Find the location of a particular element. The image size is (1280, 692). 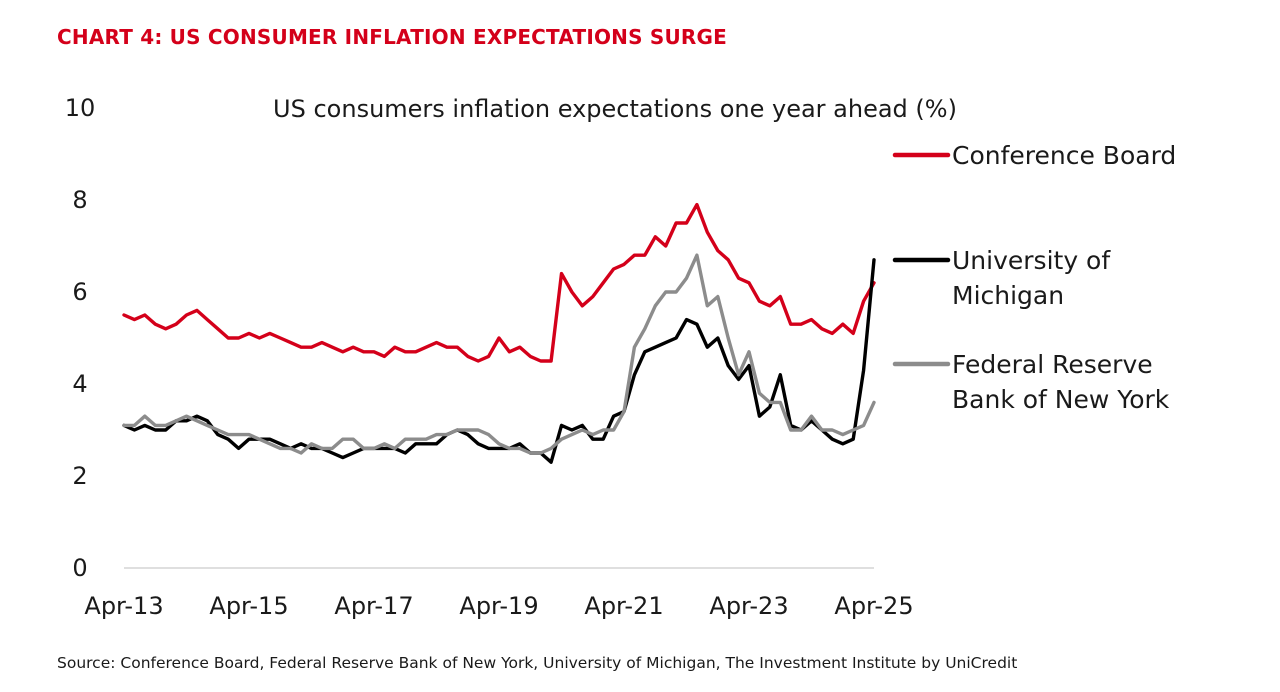

x-tick-label: Apr-23 is located at coordinates (748, 606).